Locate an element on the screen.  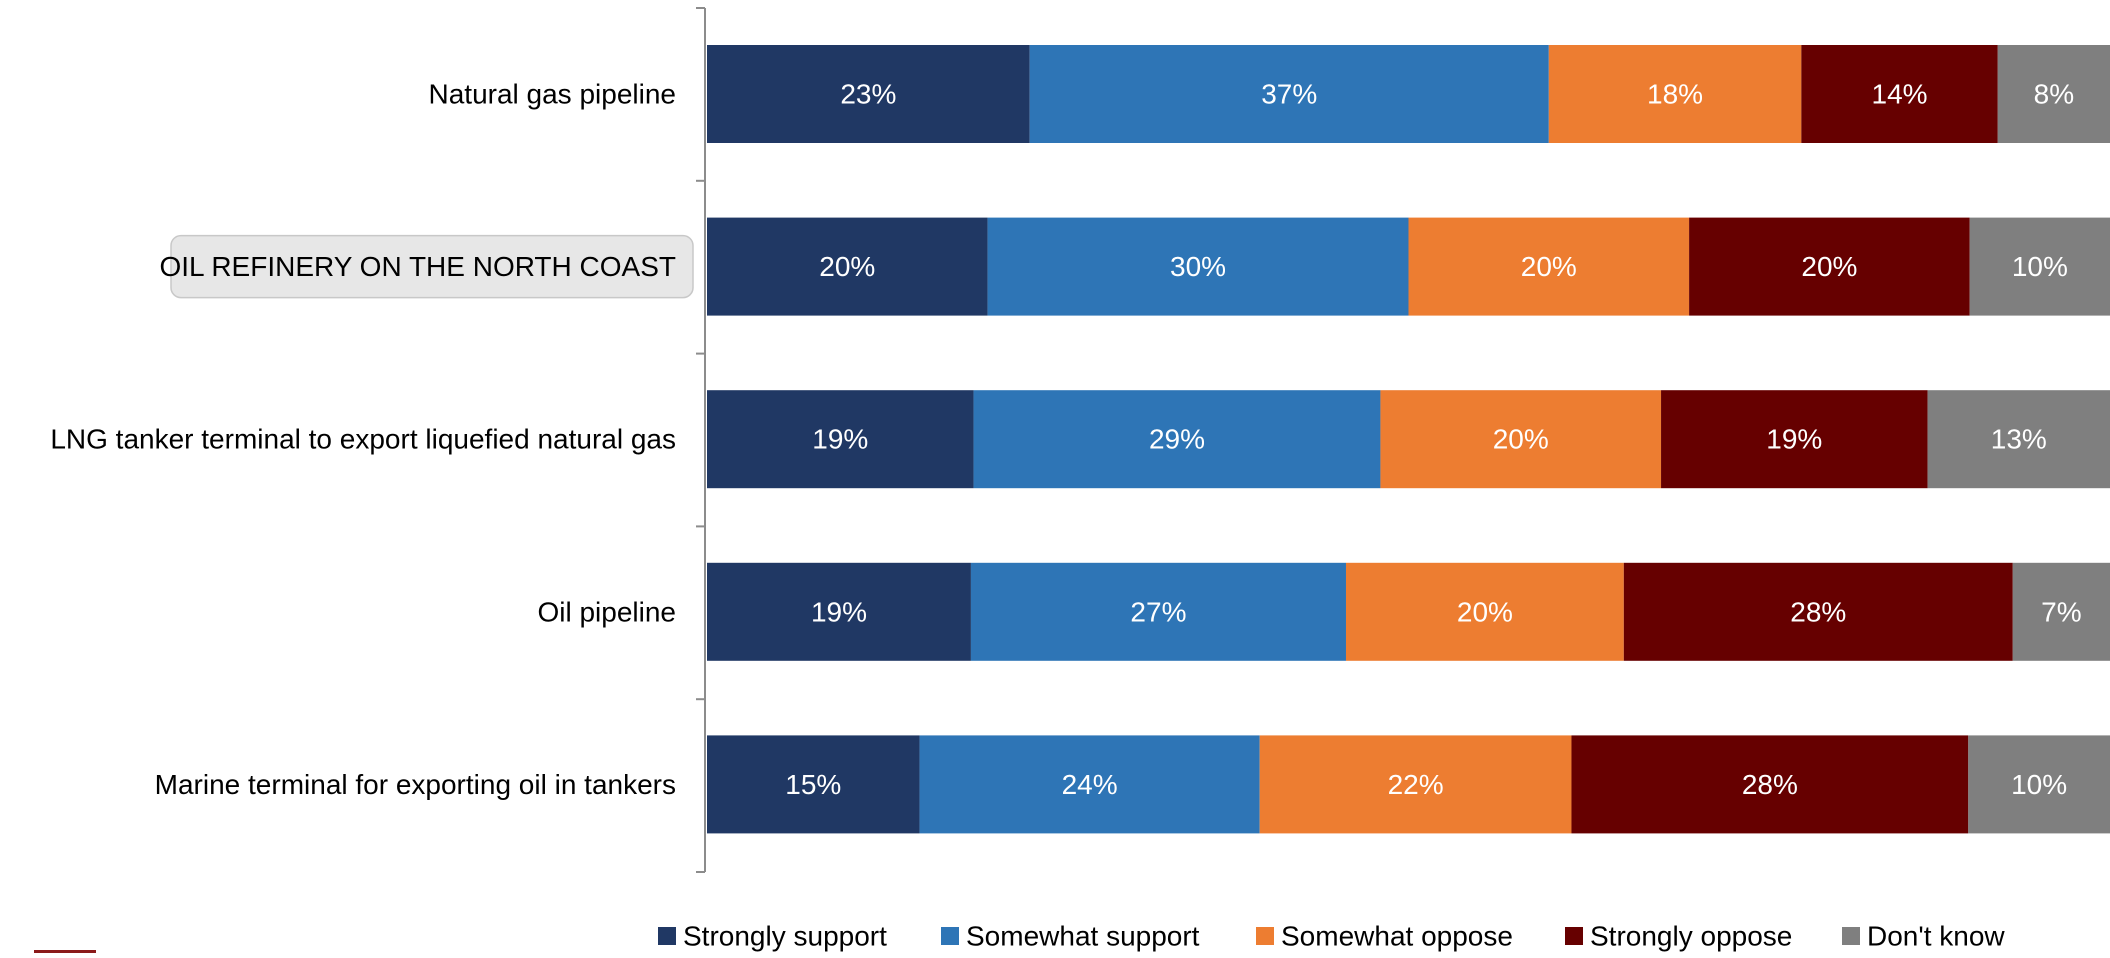
data-label-strongly-support-3: 19% is located at coordinates (840, 439).